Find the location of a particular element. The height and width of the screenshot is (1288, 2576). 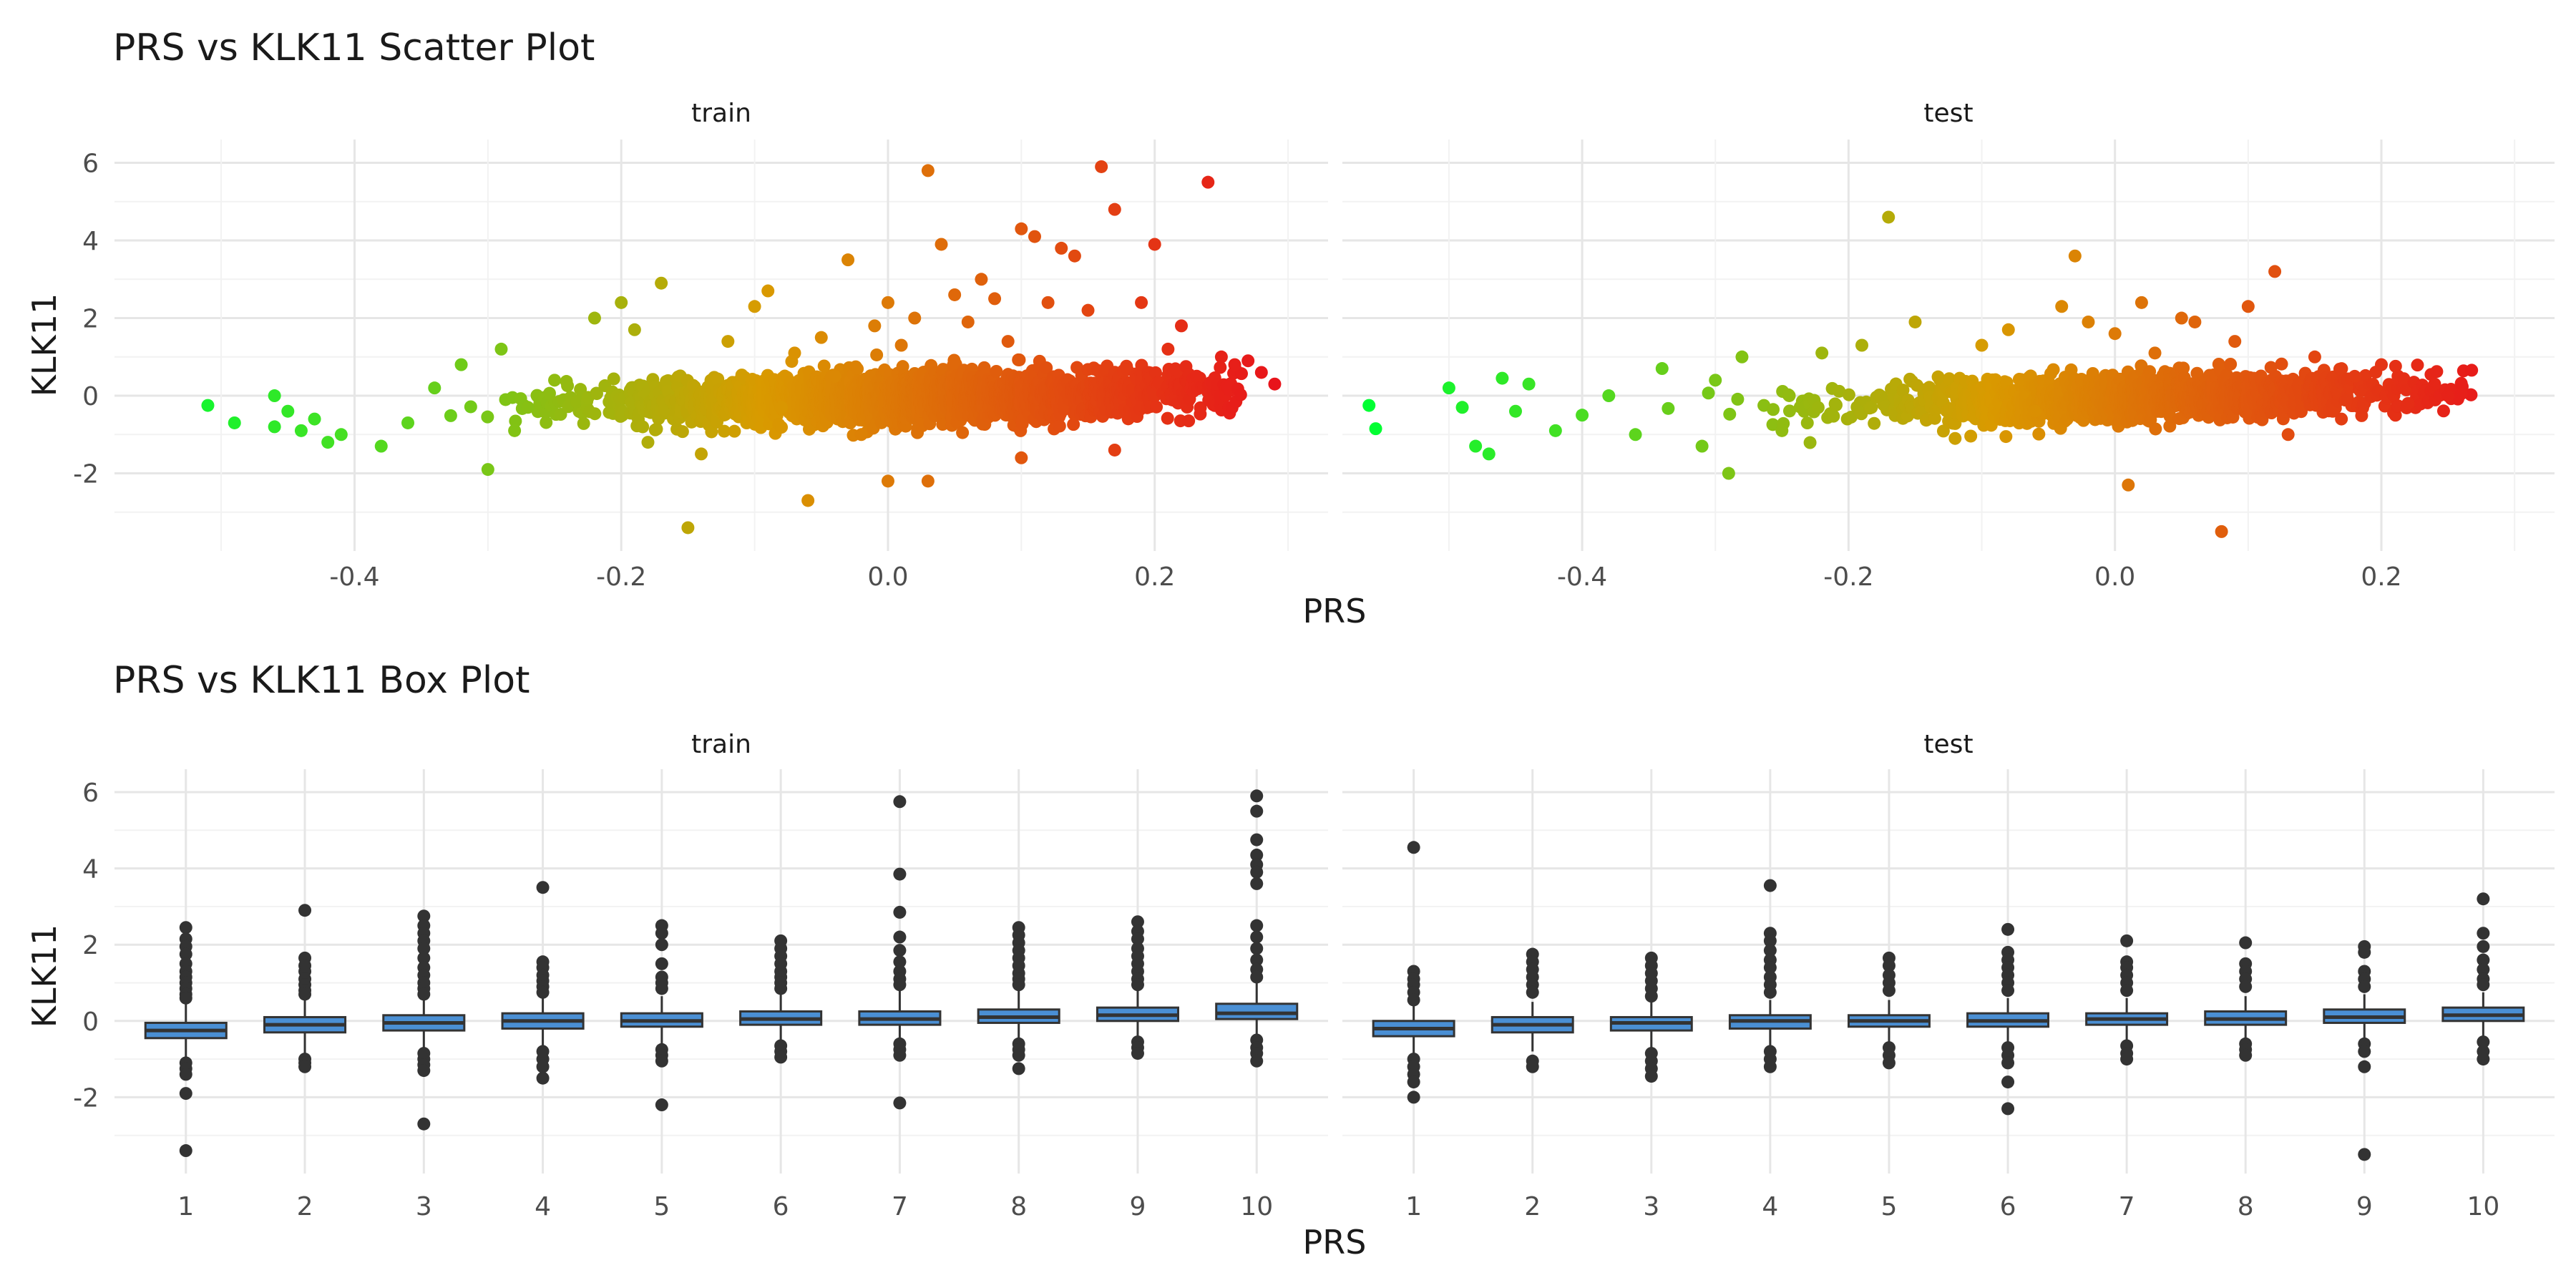

x-tick-label: 3 is located at coordinates (424, 1206).